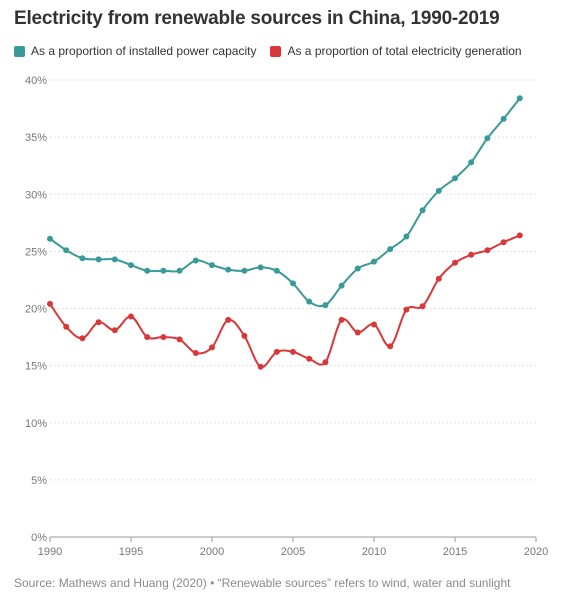 The height and width of the screenshot is (609, 562). I want to click on x-tick-label: 1990, so click(50, 552).